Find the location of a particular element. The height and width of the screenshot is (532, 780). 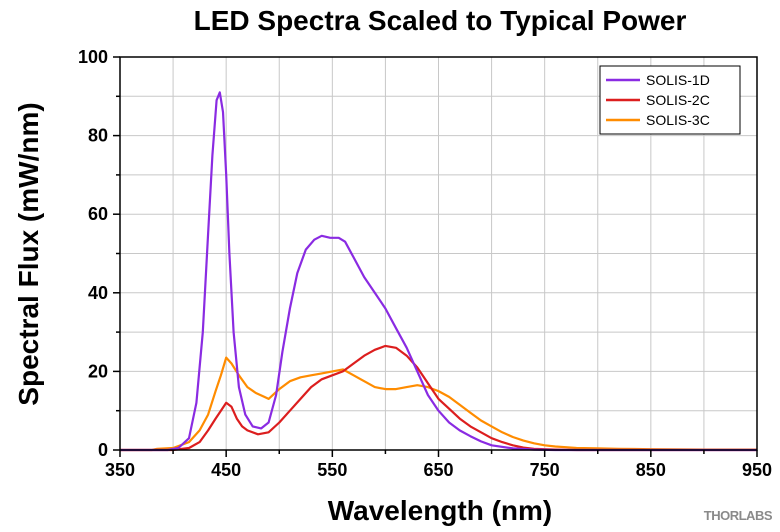

legend-label: SOLIS-3C is located at coordinates (678, 120).